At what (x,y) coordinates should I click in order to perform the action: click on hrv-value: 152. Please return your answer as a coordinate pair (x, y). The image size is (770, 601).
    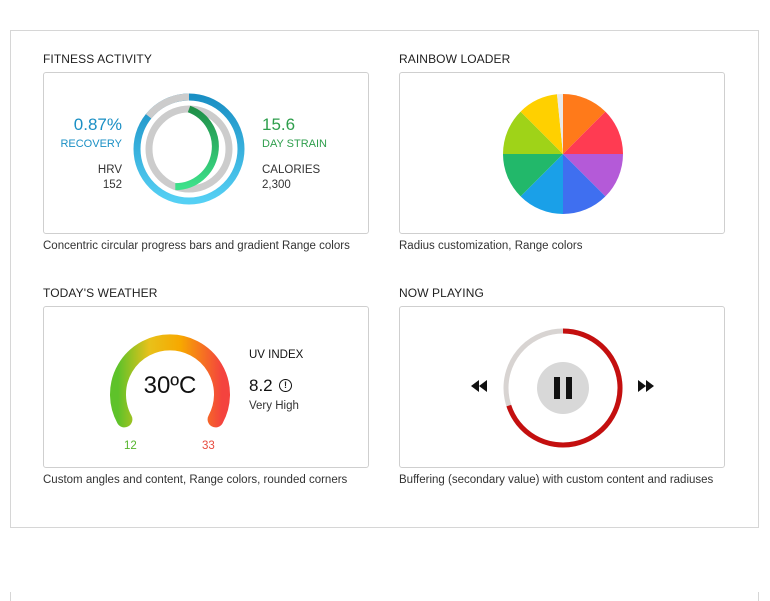
    Looking at the image, I should click on (112, 185).